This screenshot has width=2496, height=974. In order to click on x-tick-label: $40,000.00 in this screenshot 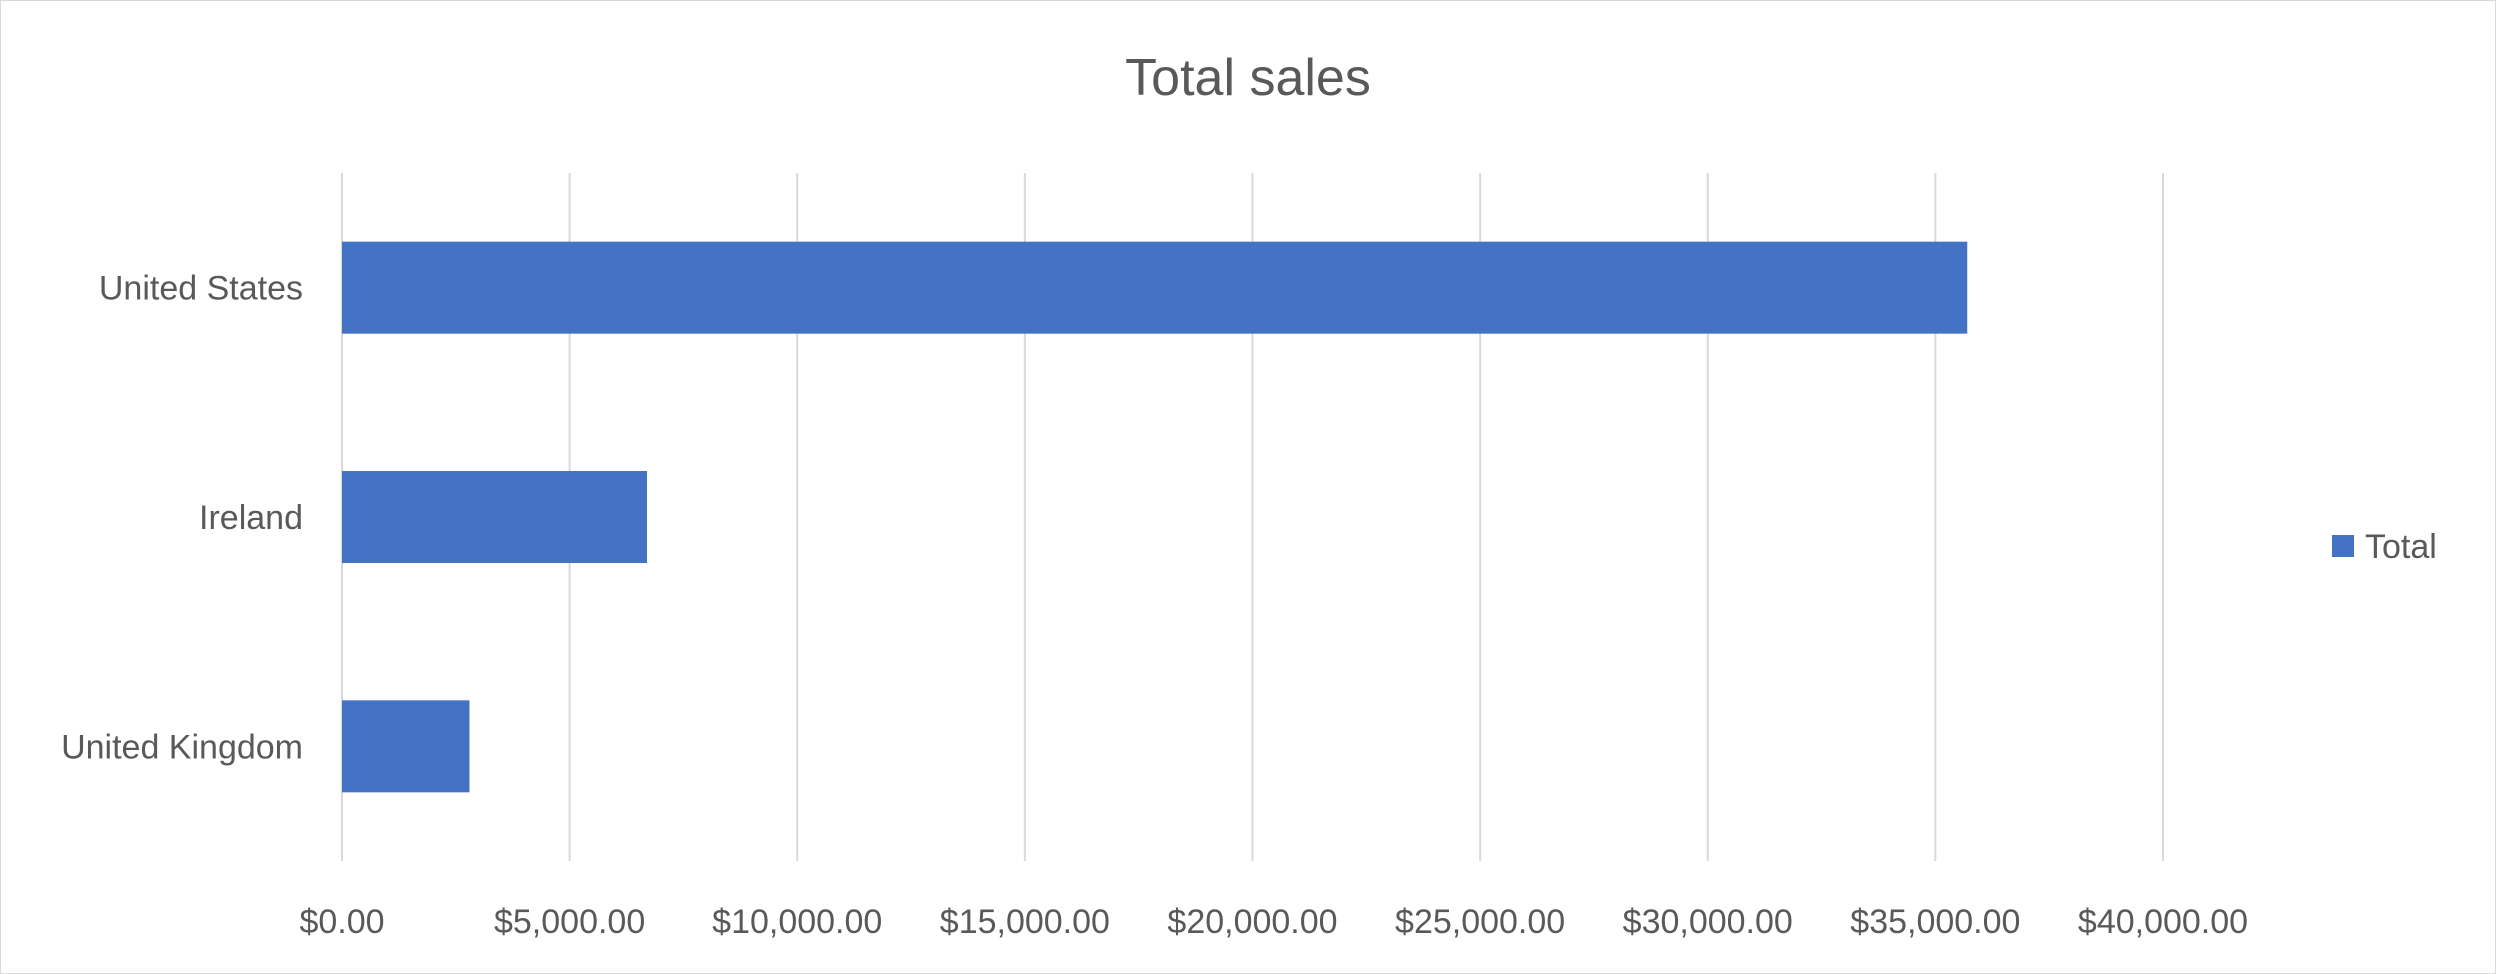, I will do `click(2163, 922)`.